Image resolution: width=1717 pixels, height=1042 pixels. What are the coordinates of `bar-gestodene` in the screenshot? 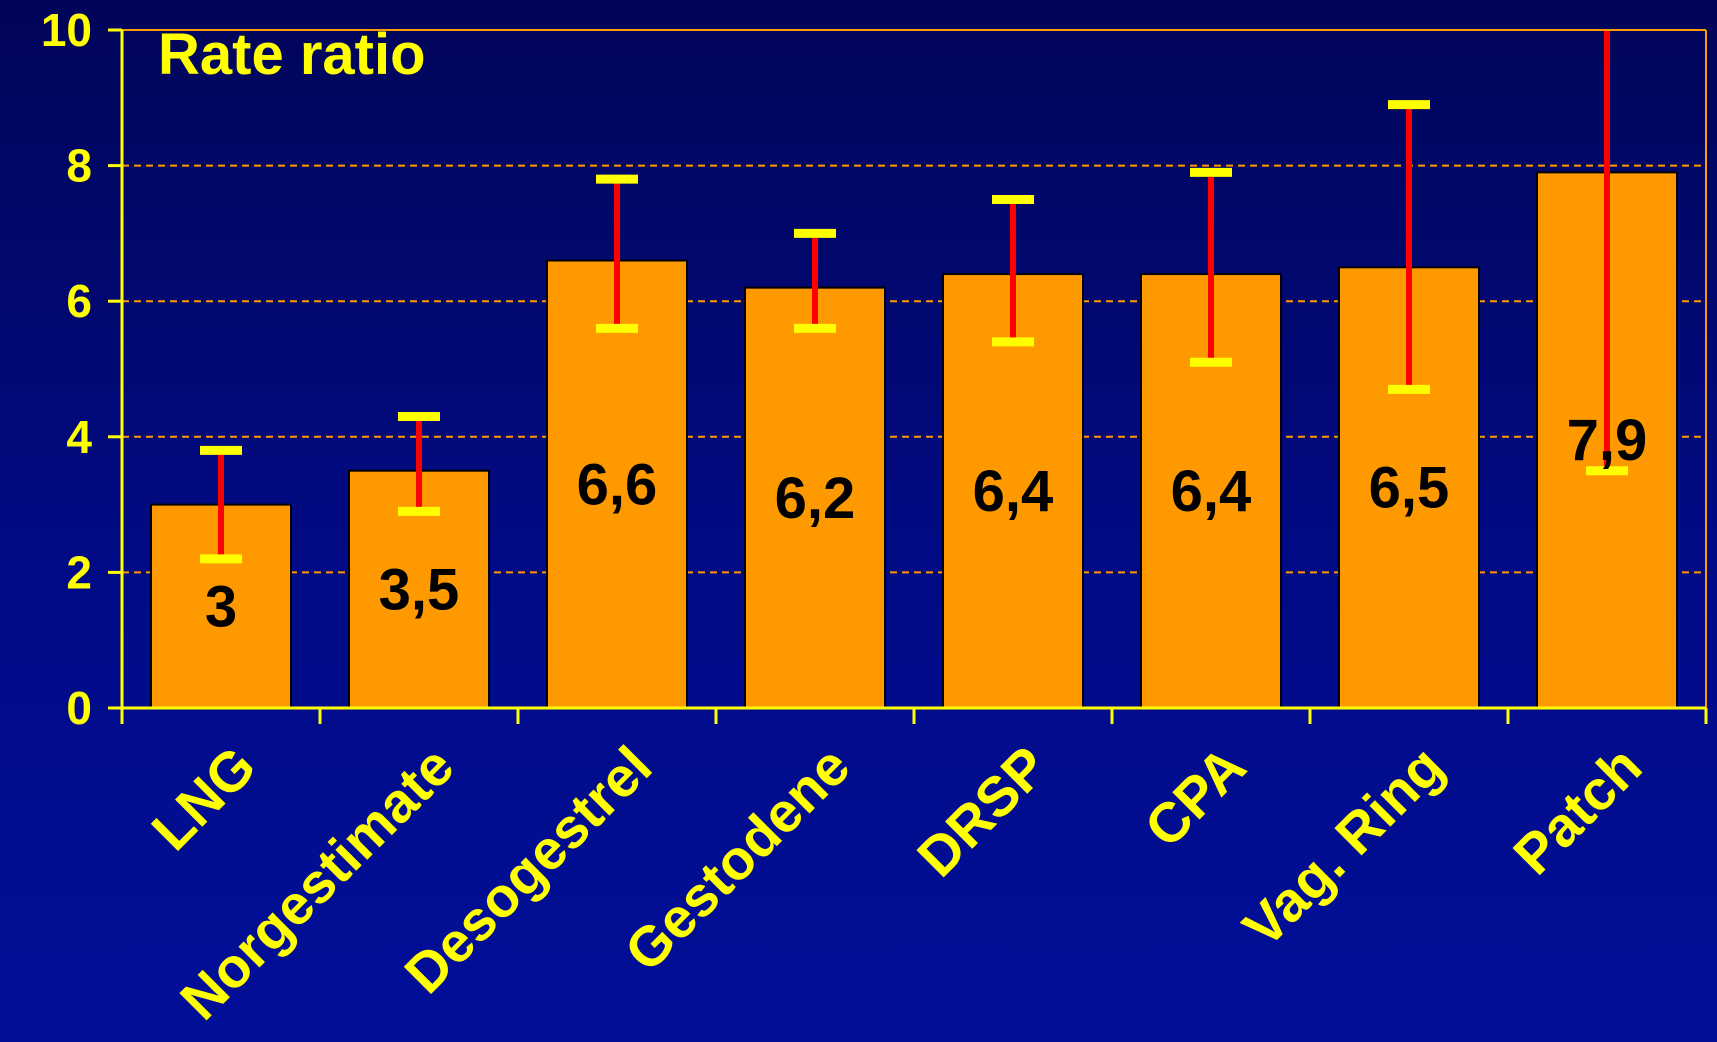 It's located at (815, 497).